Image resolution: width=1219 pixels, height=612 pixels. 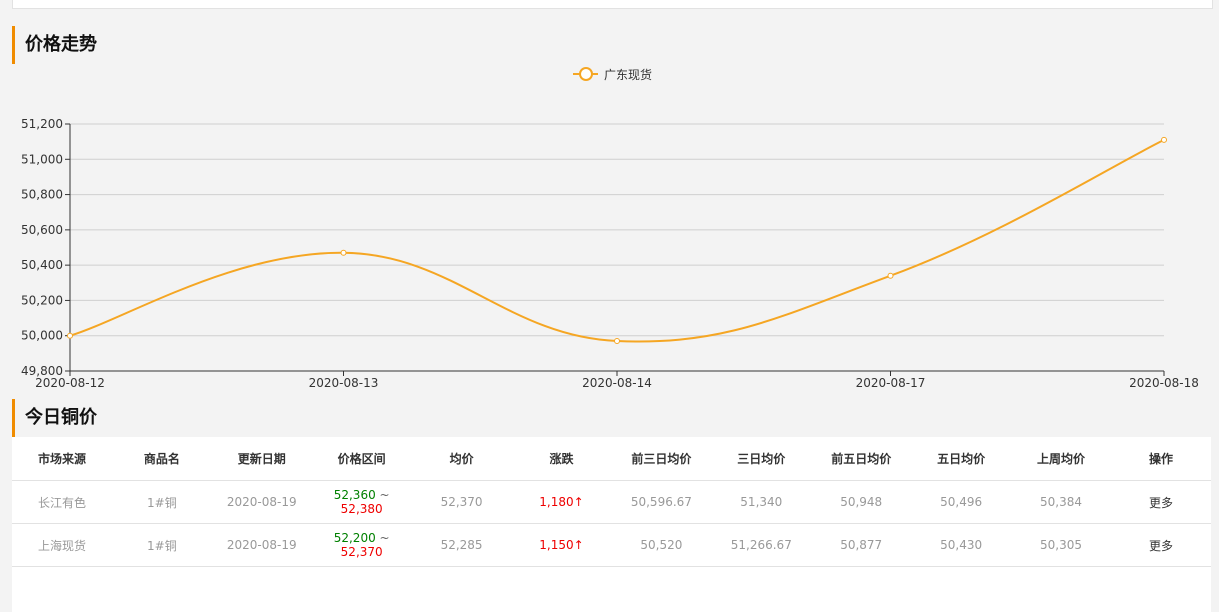 What do you see at coordinates (54, 418) in the screenshot?
I see `section-title-today-price: 今日铜价` at bounding box center [54, 418].